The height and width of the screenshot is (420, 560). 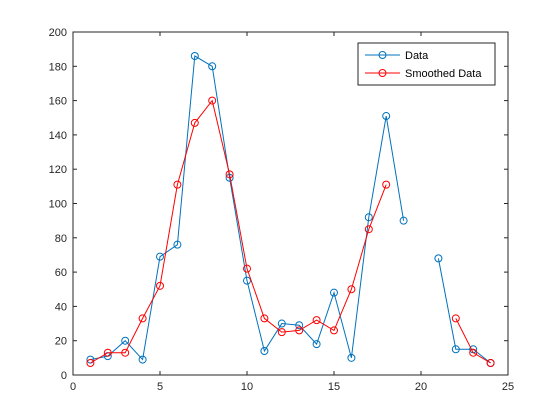 I want to click on x-tick-label: 15, so click(x=334, y=387).